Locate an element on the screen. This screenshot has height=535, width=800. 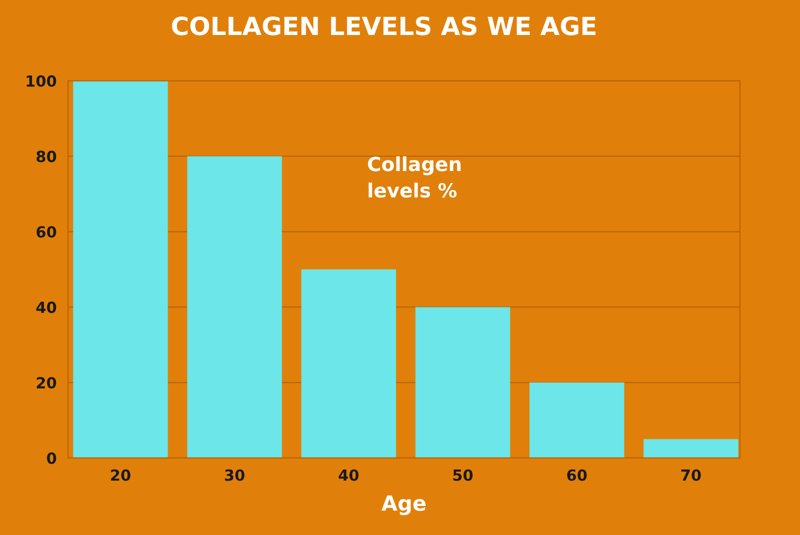
x-tick-label: 60 is located at coordinates (577, 475).